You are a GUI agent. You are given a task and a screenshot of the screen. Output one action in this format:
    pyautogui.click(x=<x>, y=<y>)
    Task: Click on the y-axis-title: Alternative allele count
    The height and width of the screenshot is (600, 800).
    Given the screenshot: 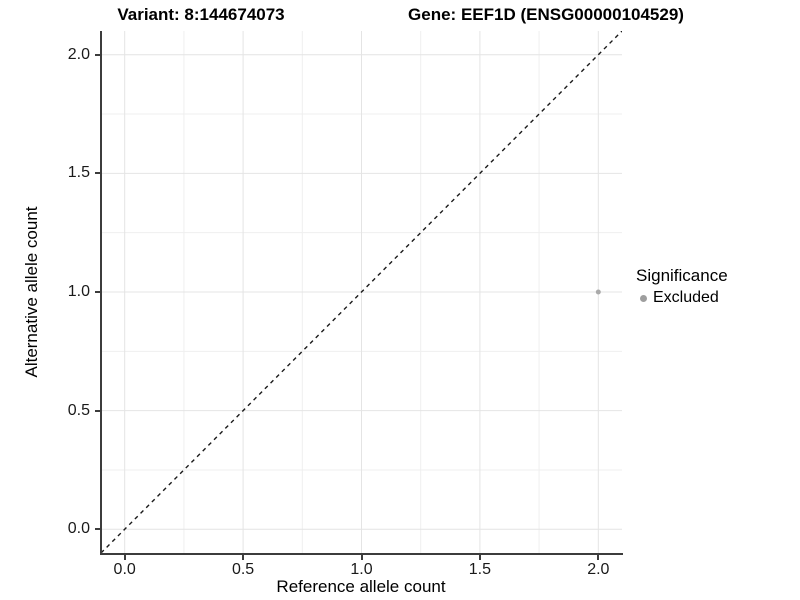 What is the action you would take?
    pyautogui.click(x=31, y=292)
    